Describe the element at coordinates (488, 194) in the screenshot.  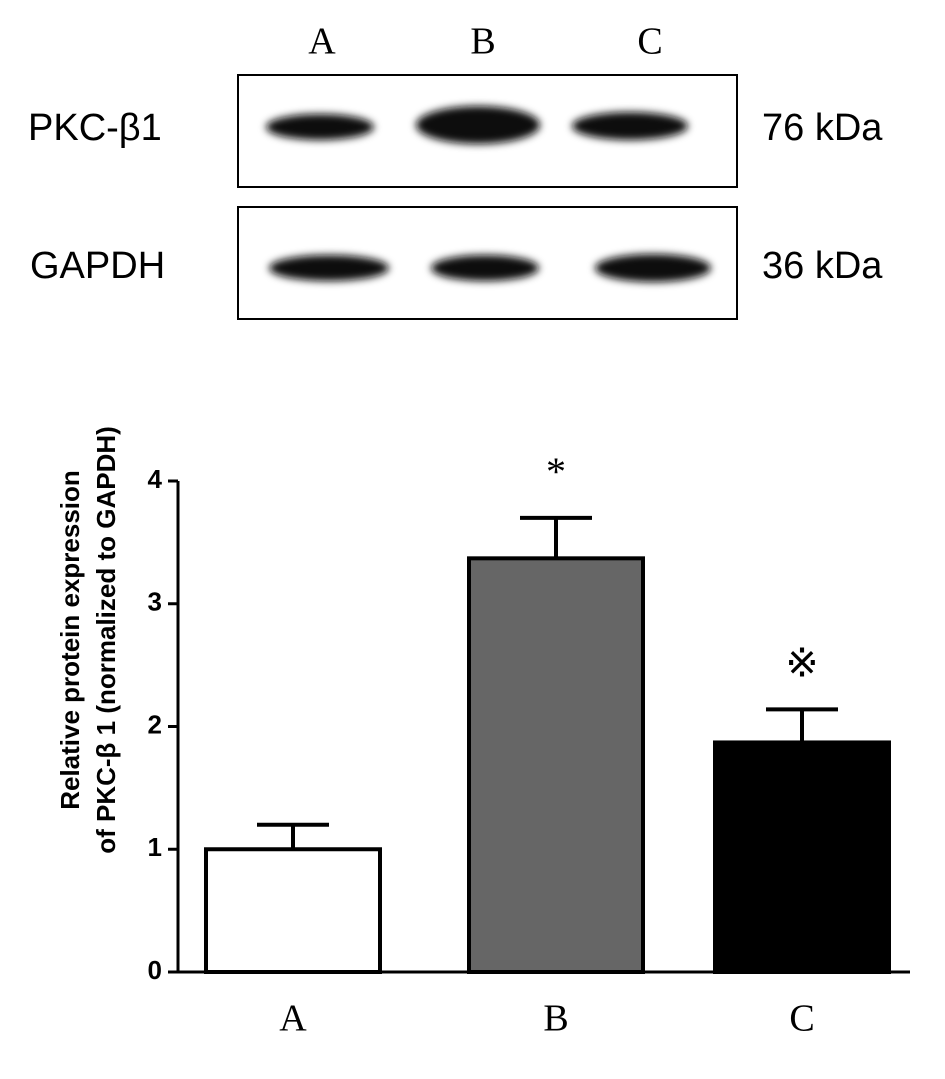
I see `bands` at that location.